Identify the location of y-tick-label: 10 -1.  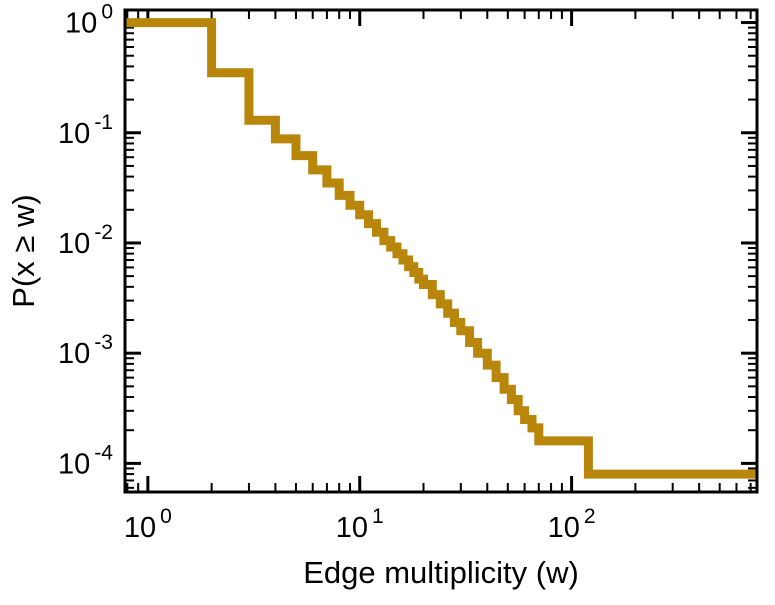
(85, 130).